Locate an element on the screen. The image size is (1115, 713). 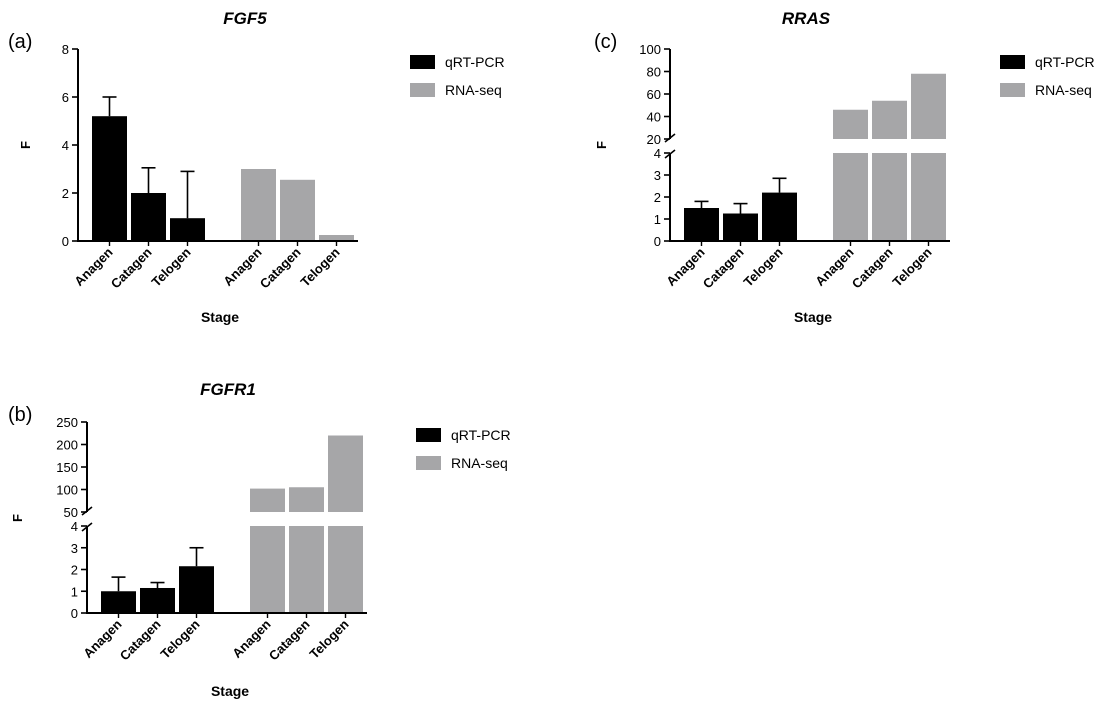
y-tick-label: 20 is located at coordinates (654, 139).